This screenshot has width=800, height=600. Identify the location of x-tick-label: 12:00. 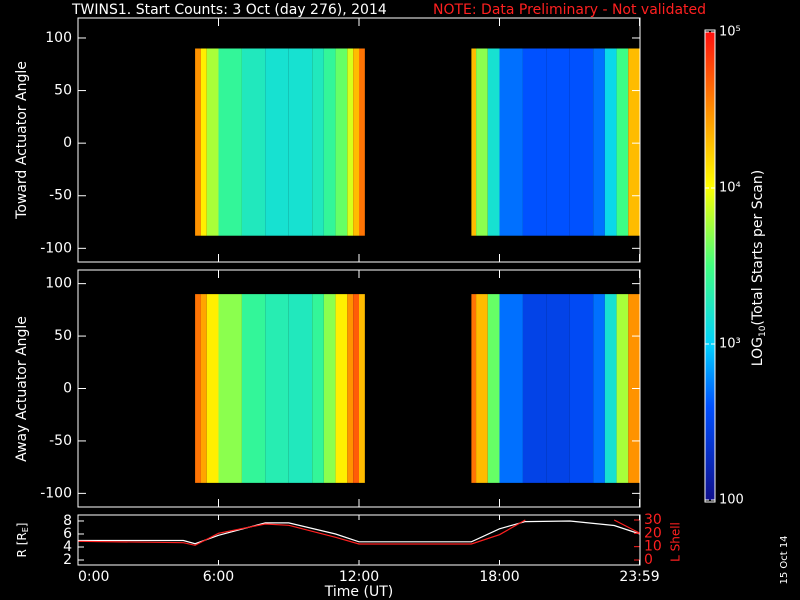
(359, 577).